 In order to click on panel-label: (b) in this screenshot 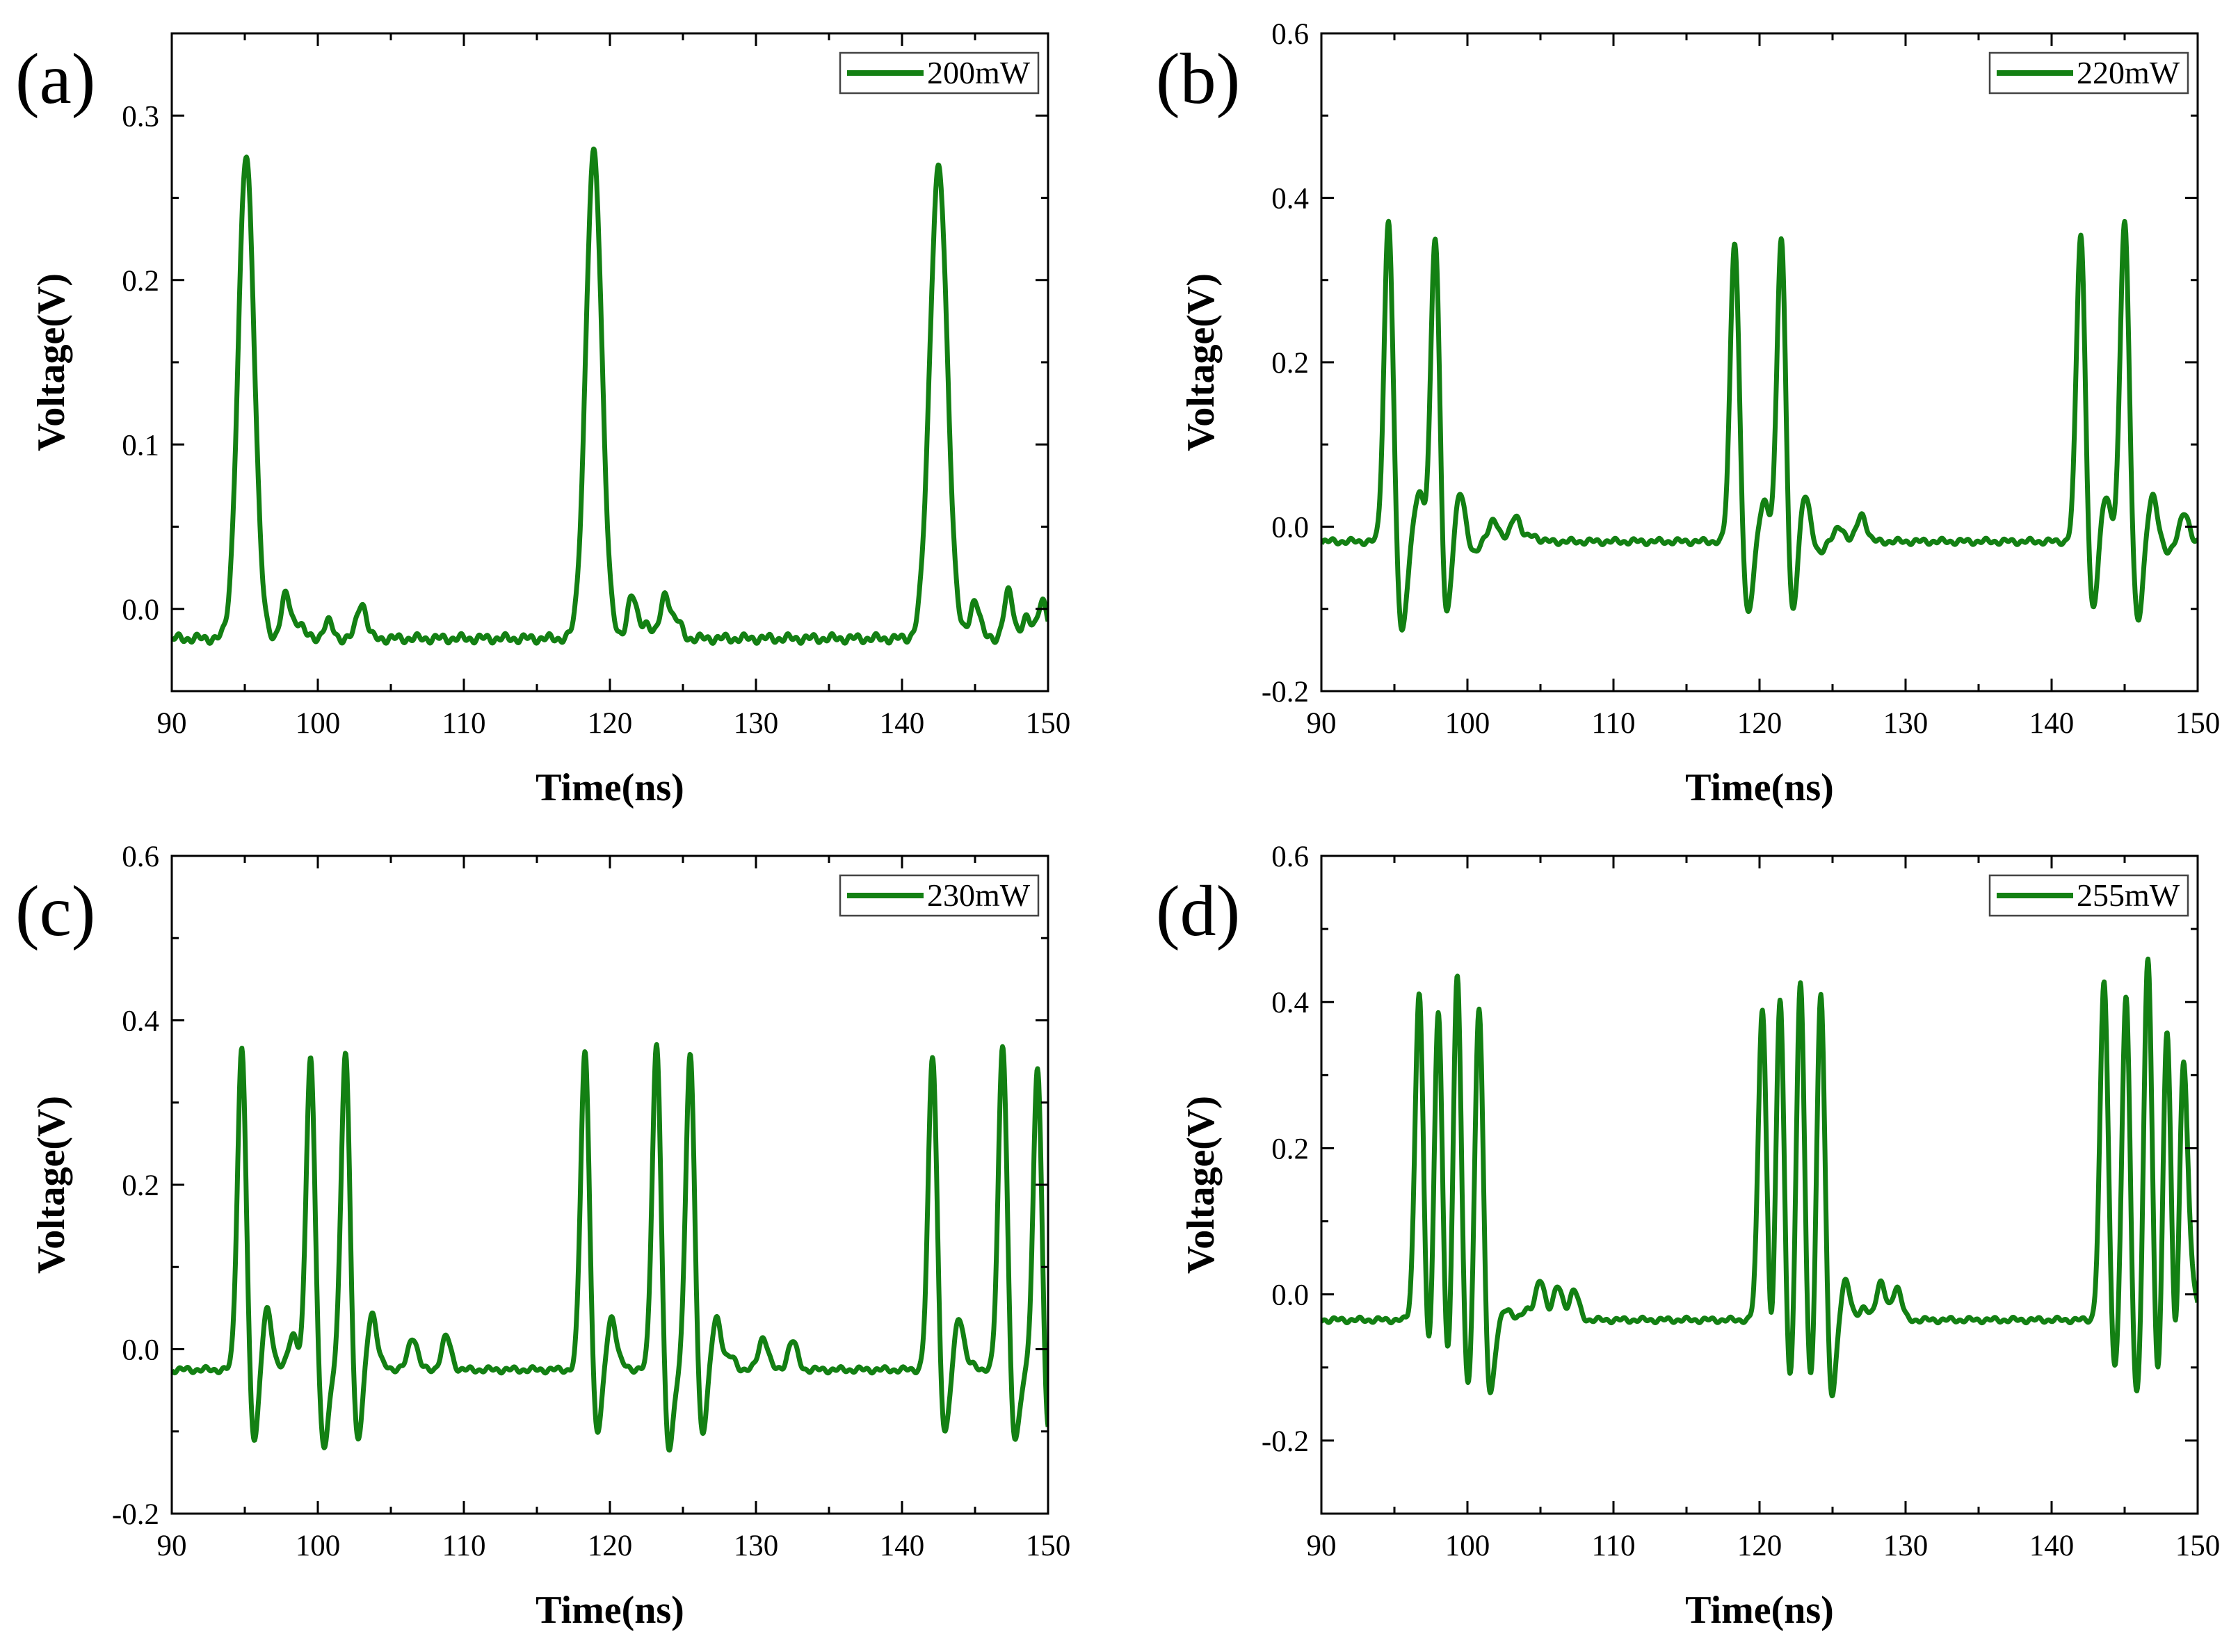, I will do `click(1198, 79)`.